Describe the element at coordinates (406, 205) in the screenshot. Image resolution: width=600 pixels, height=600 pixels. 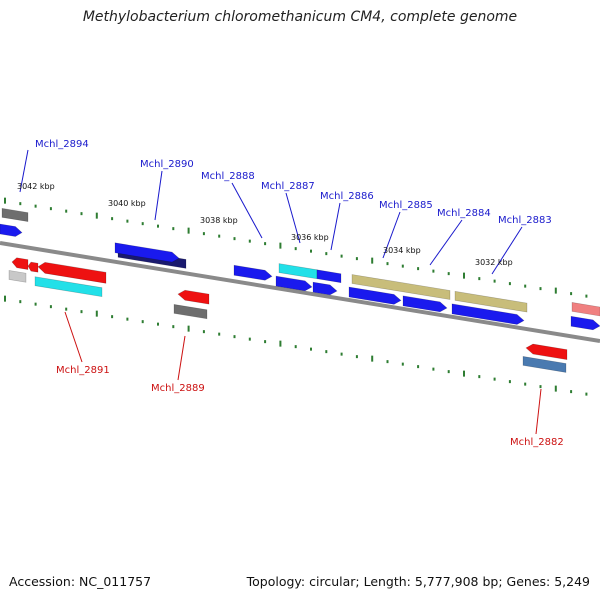
I see `gene-label-mchl-2885: Mchl_2885` at that location.